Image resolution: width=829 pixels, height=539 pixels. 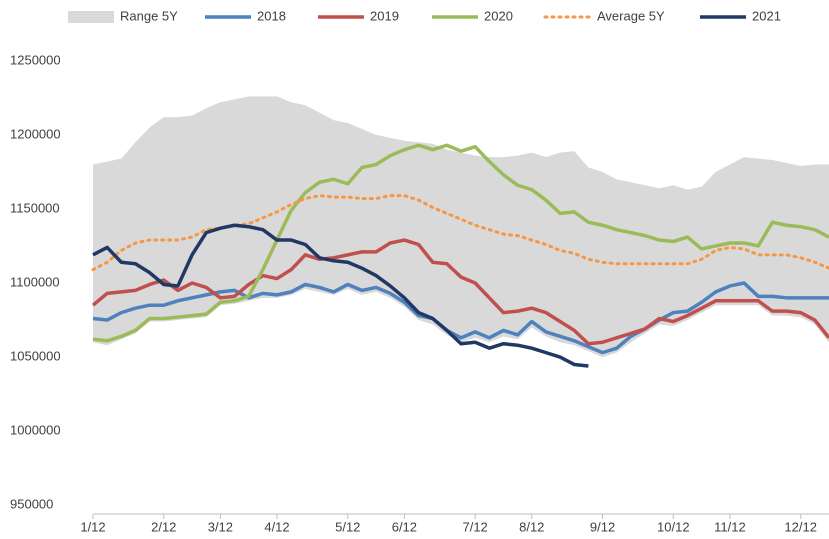 I want to click on x-tick-label: 10/12, so click(x=673, y=526).